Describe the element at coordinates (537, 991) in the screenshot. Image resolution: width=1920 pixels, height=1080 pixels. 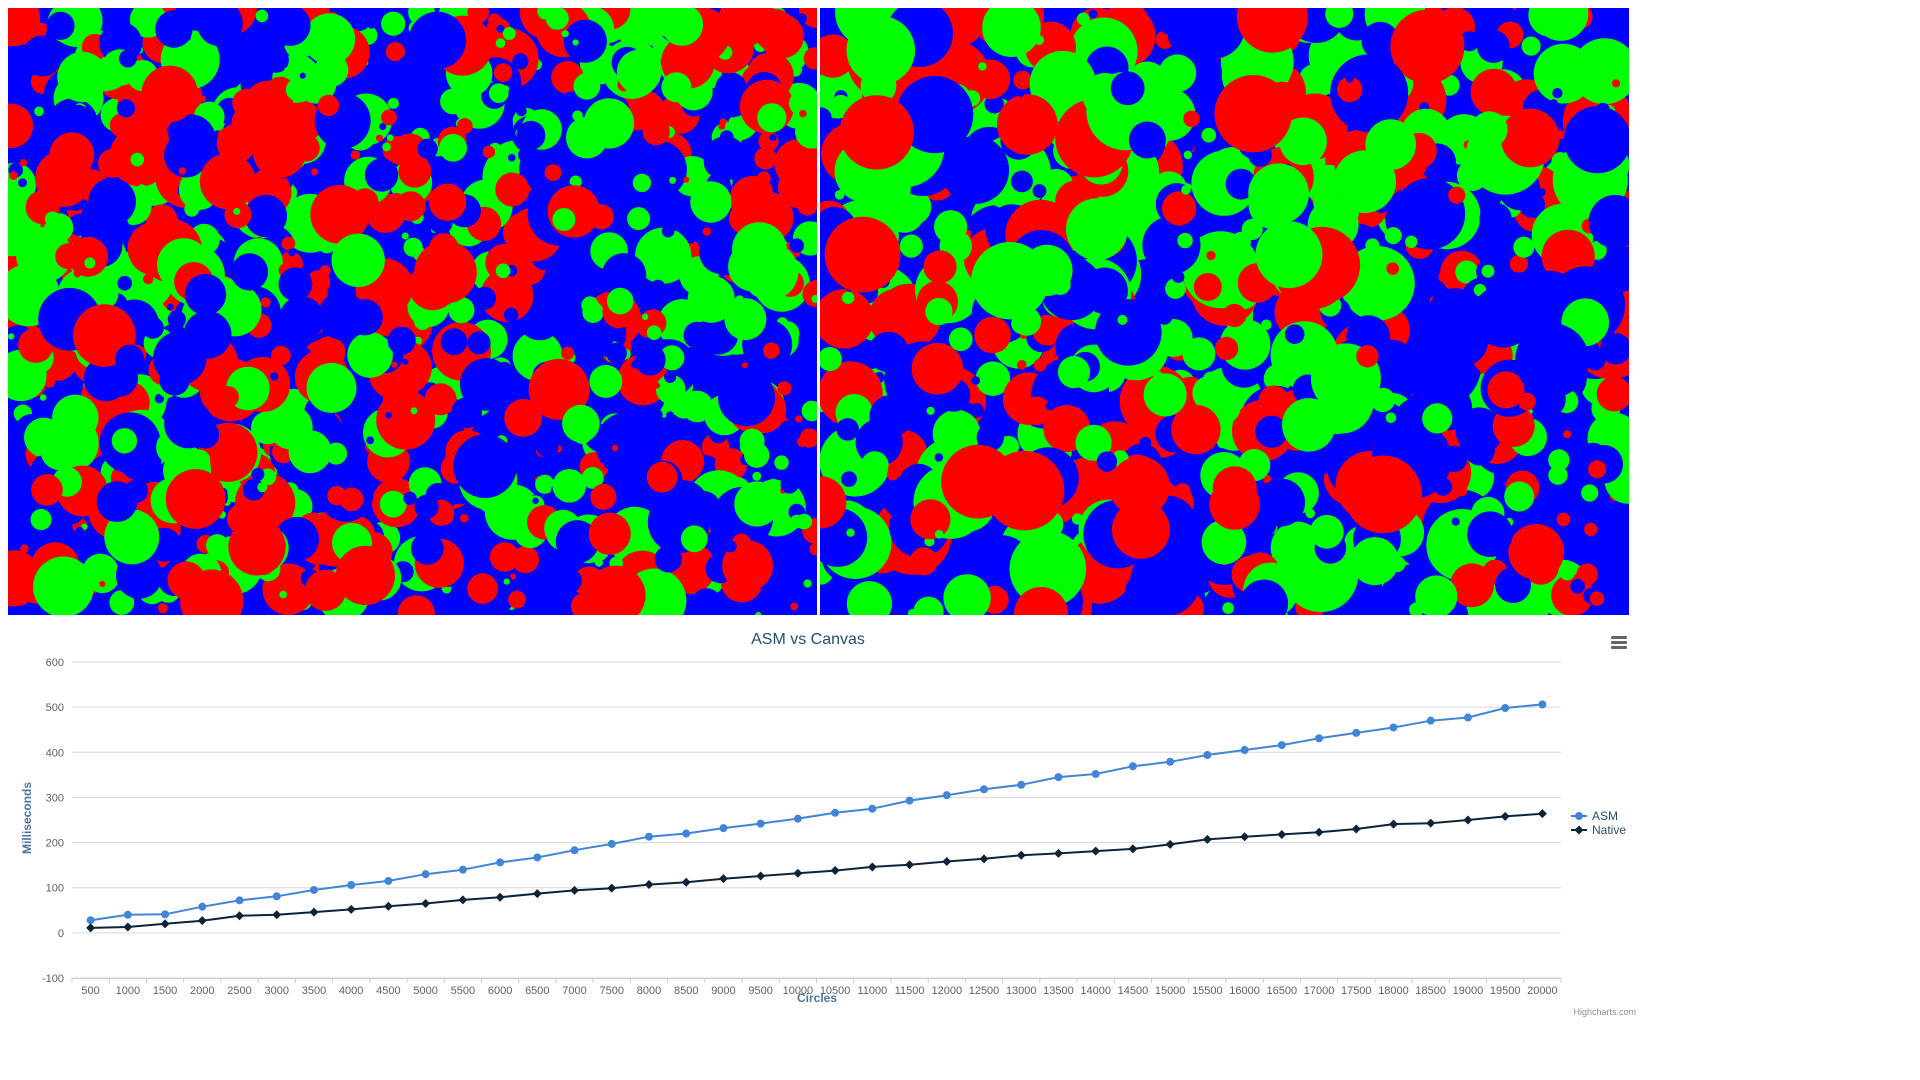
I see `x-tick-label: 6500` at that location.